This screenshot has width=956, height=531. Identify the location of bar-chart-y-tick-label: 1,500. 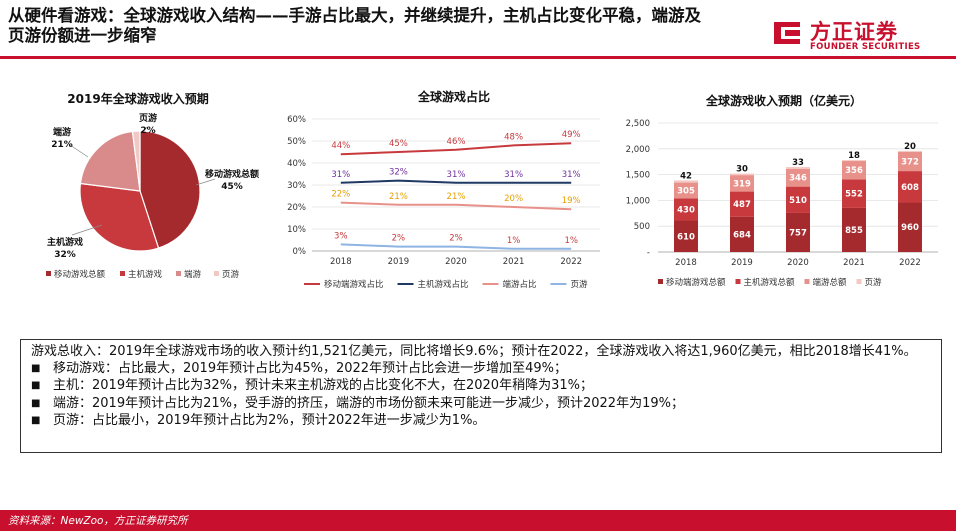
(638, 176).